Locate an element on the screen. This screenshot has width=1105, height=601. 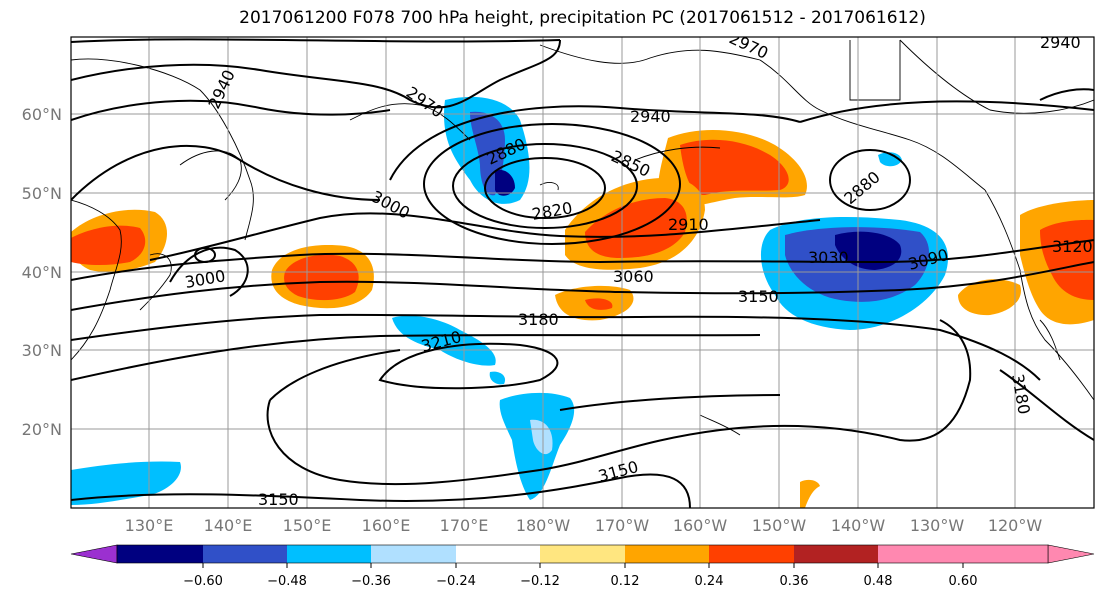
lon-label: 140°E is located at coordinates (228, 525).